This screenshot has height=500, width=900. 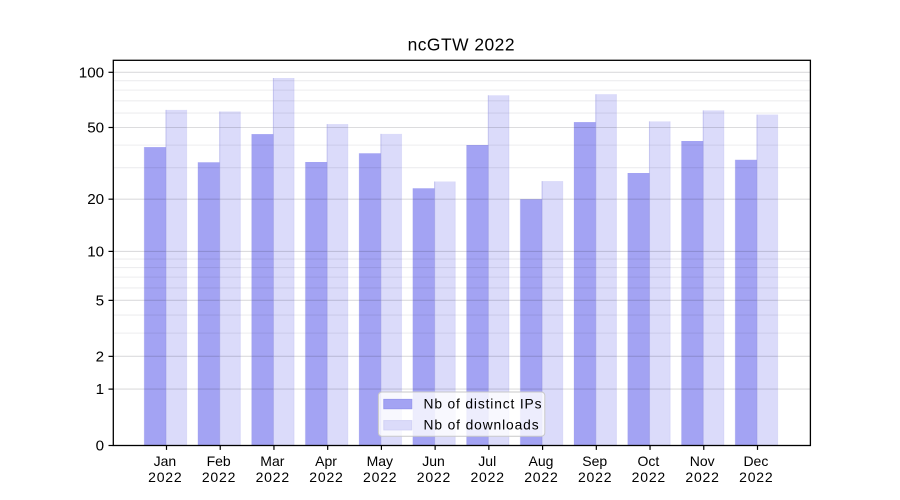 I want to click on svg-text: Feb, so click(x=219, y=461).